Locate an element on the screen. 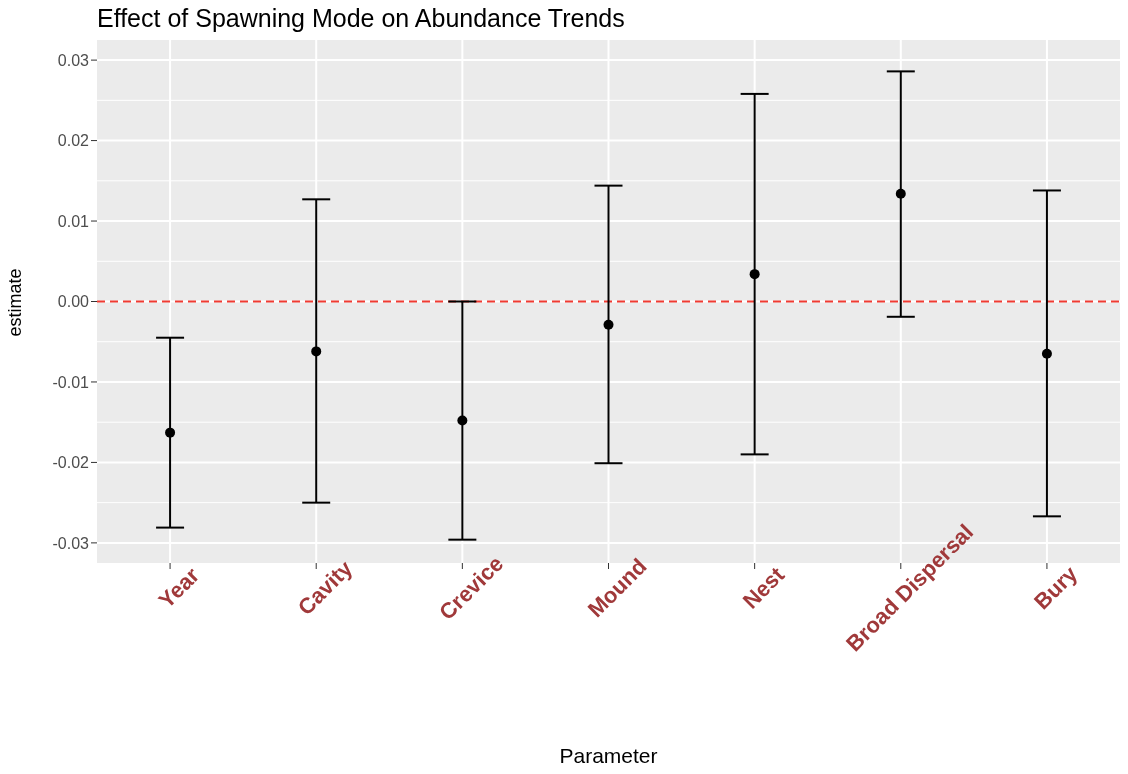 This screenshot has height=774, width=1128. y-tick-label: 0.00 is located at coordinates (73, 302).